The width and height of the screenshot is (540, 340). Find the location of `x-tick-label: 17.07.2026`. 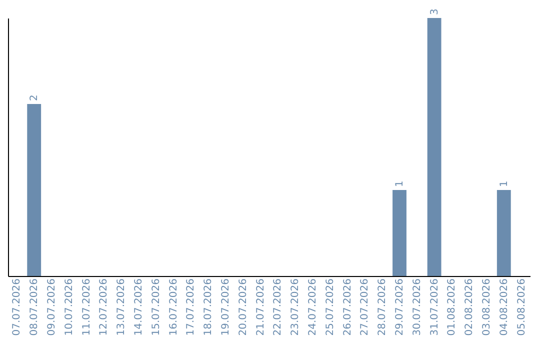

x-tick-label: 17.07.2026 is located at coordinates (191, 307).